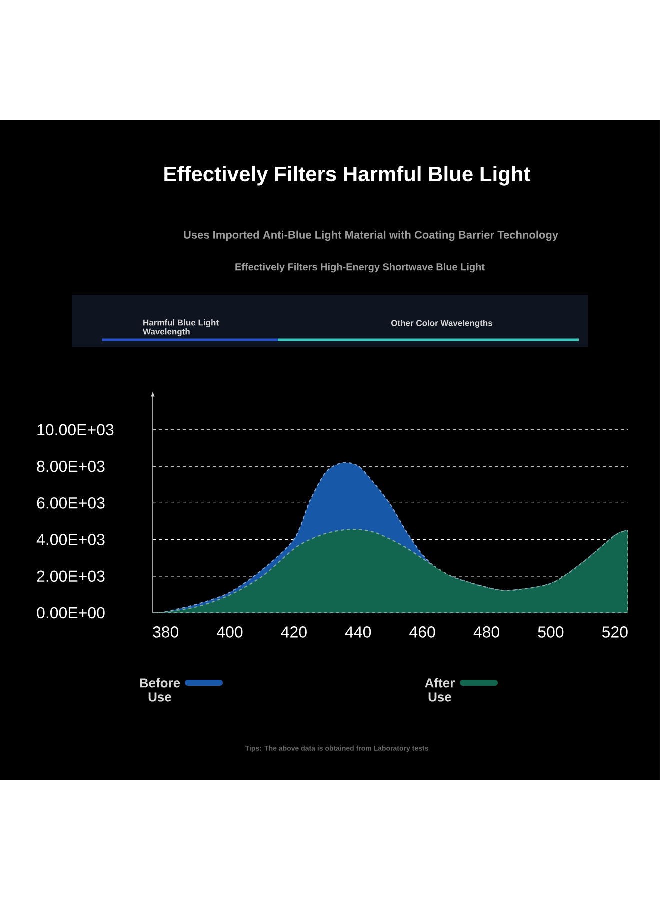 Image resolution: width=660 pixels, height=900 pixels. Describe the element at coordinates (615, 632) in the screenshot. I see `x-tick-label: 520` at that location.